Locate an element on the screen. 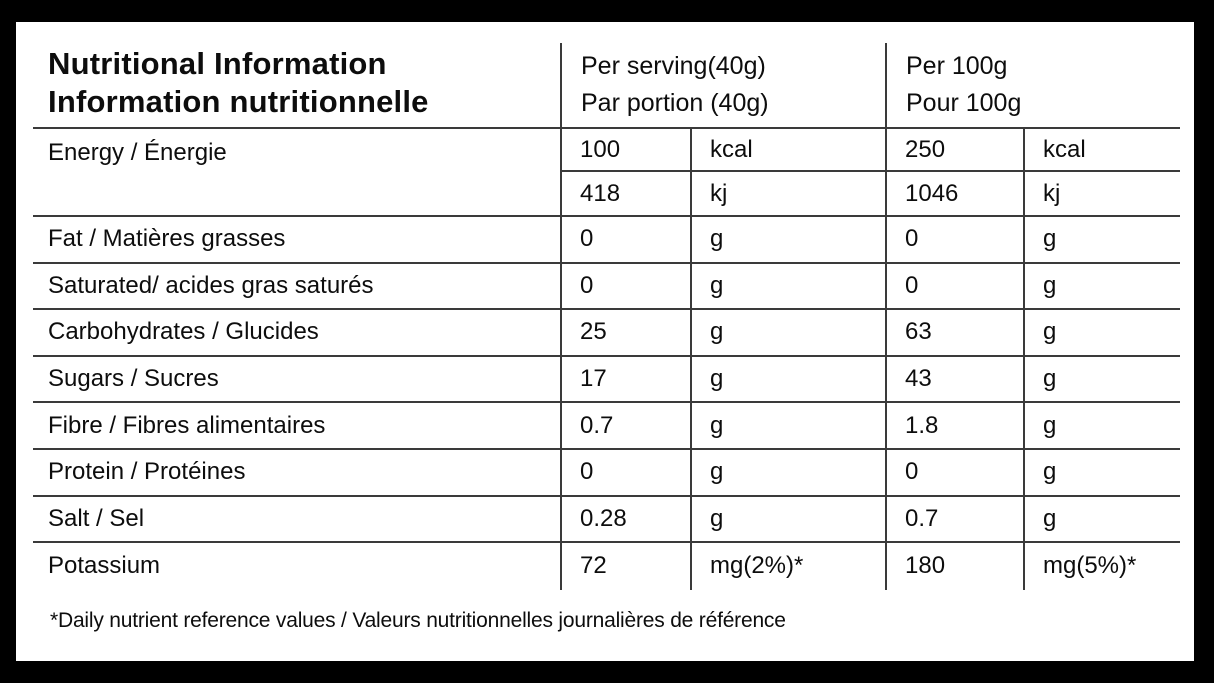  serving-value: 0.28 is located at coordinates (625, 519).